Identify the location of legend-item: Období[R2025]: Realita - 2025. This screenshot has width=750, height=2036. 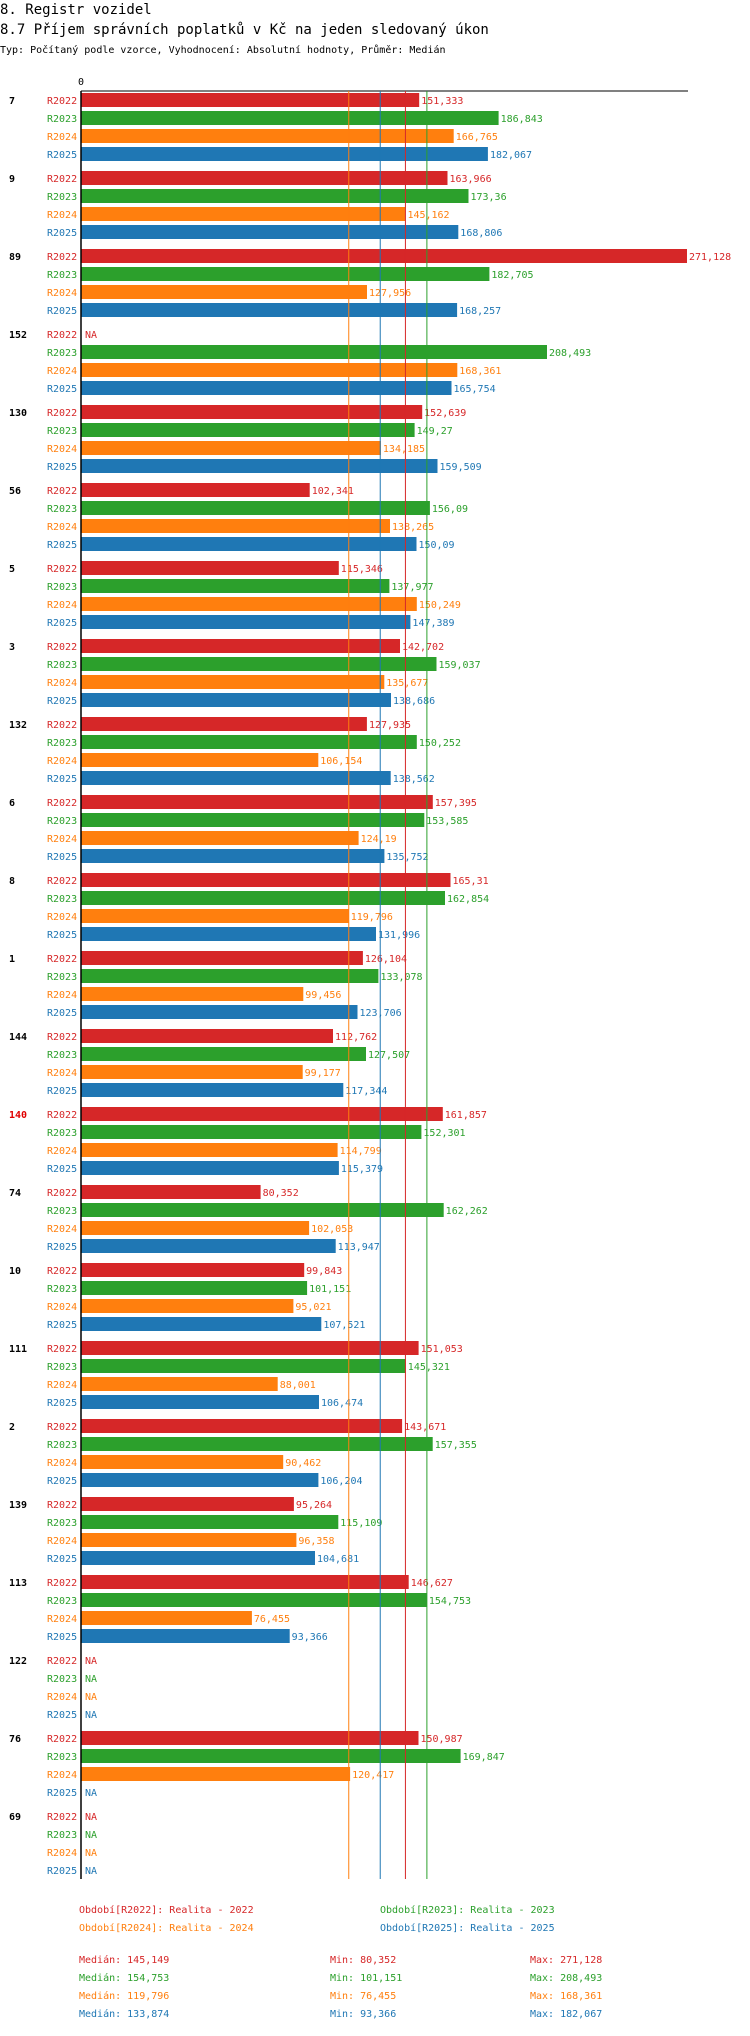
(467, 1928).